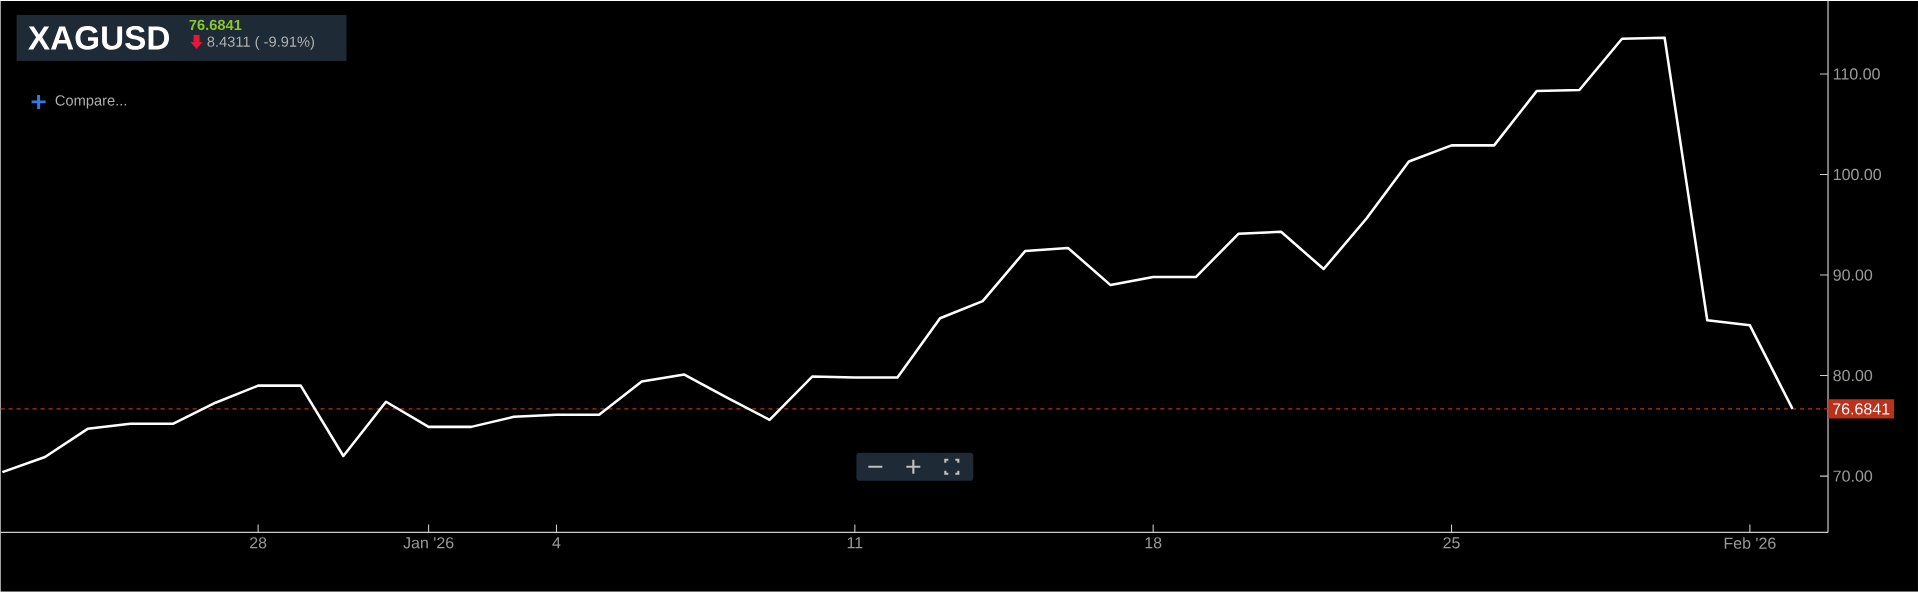 The image size is (1918, 592). What do you see at coordinates (1861, 409) in the screenshot?
I see `ref-line-label: 76.6841` at bounding box center [1861, 409].